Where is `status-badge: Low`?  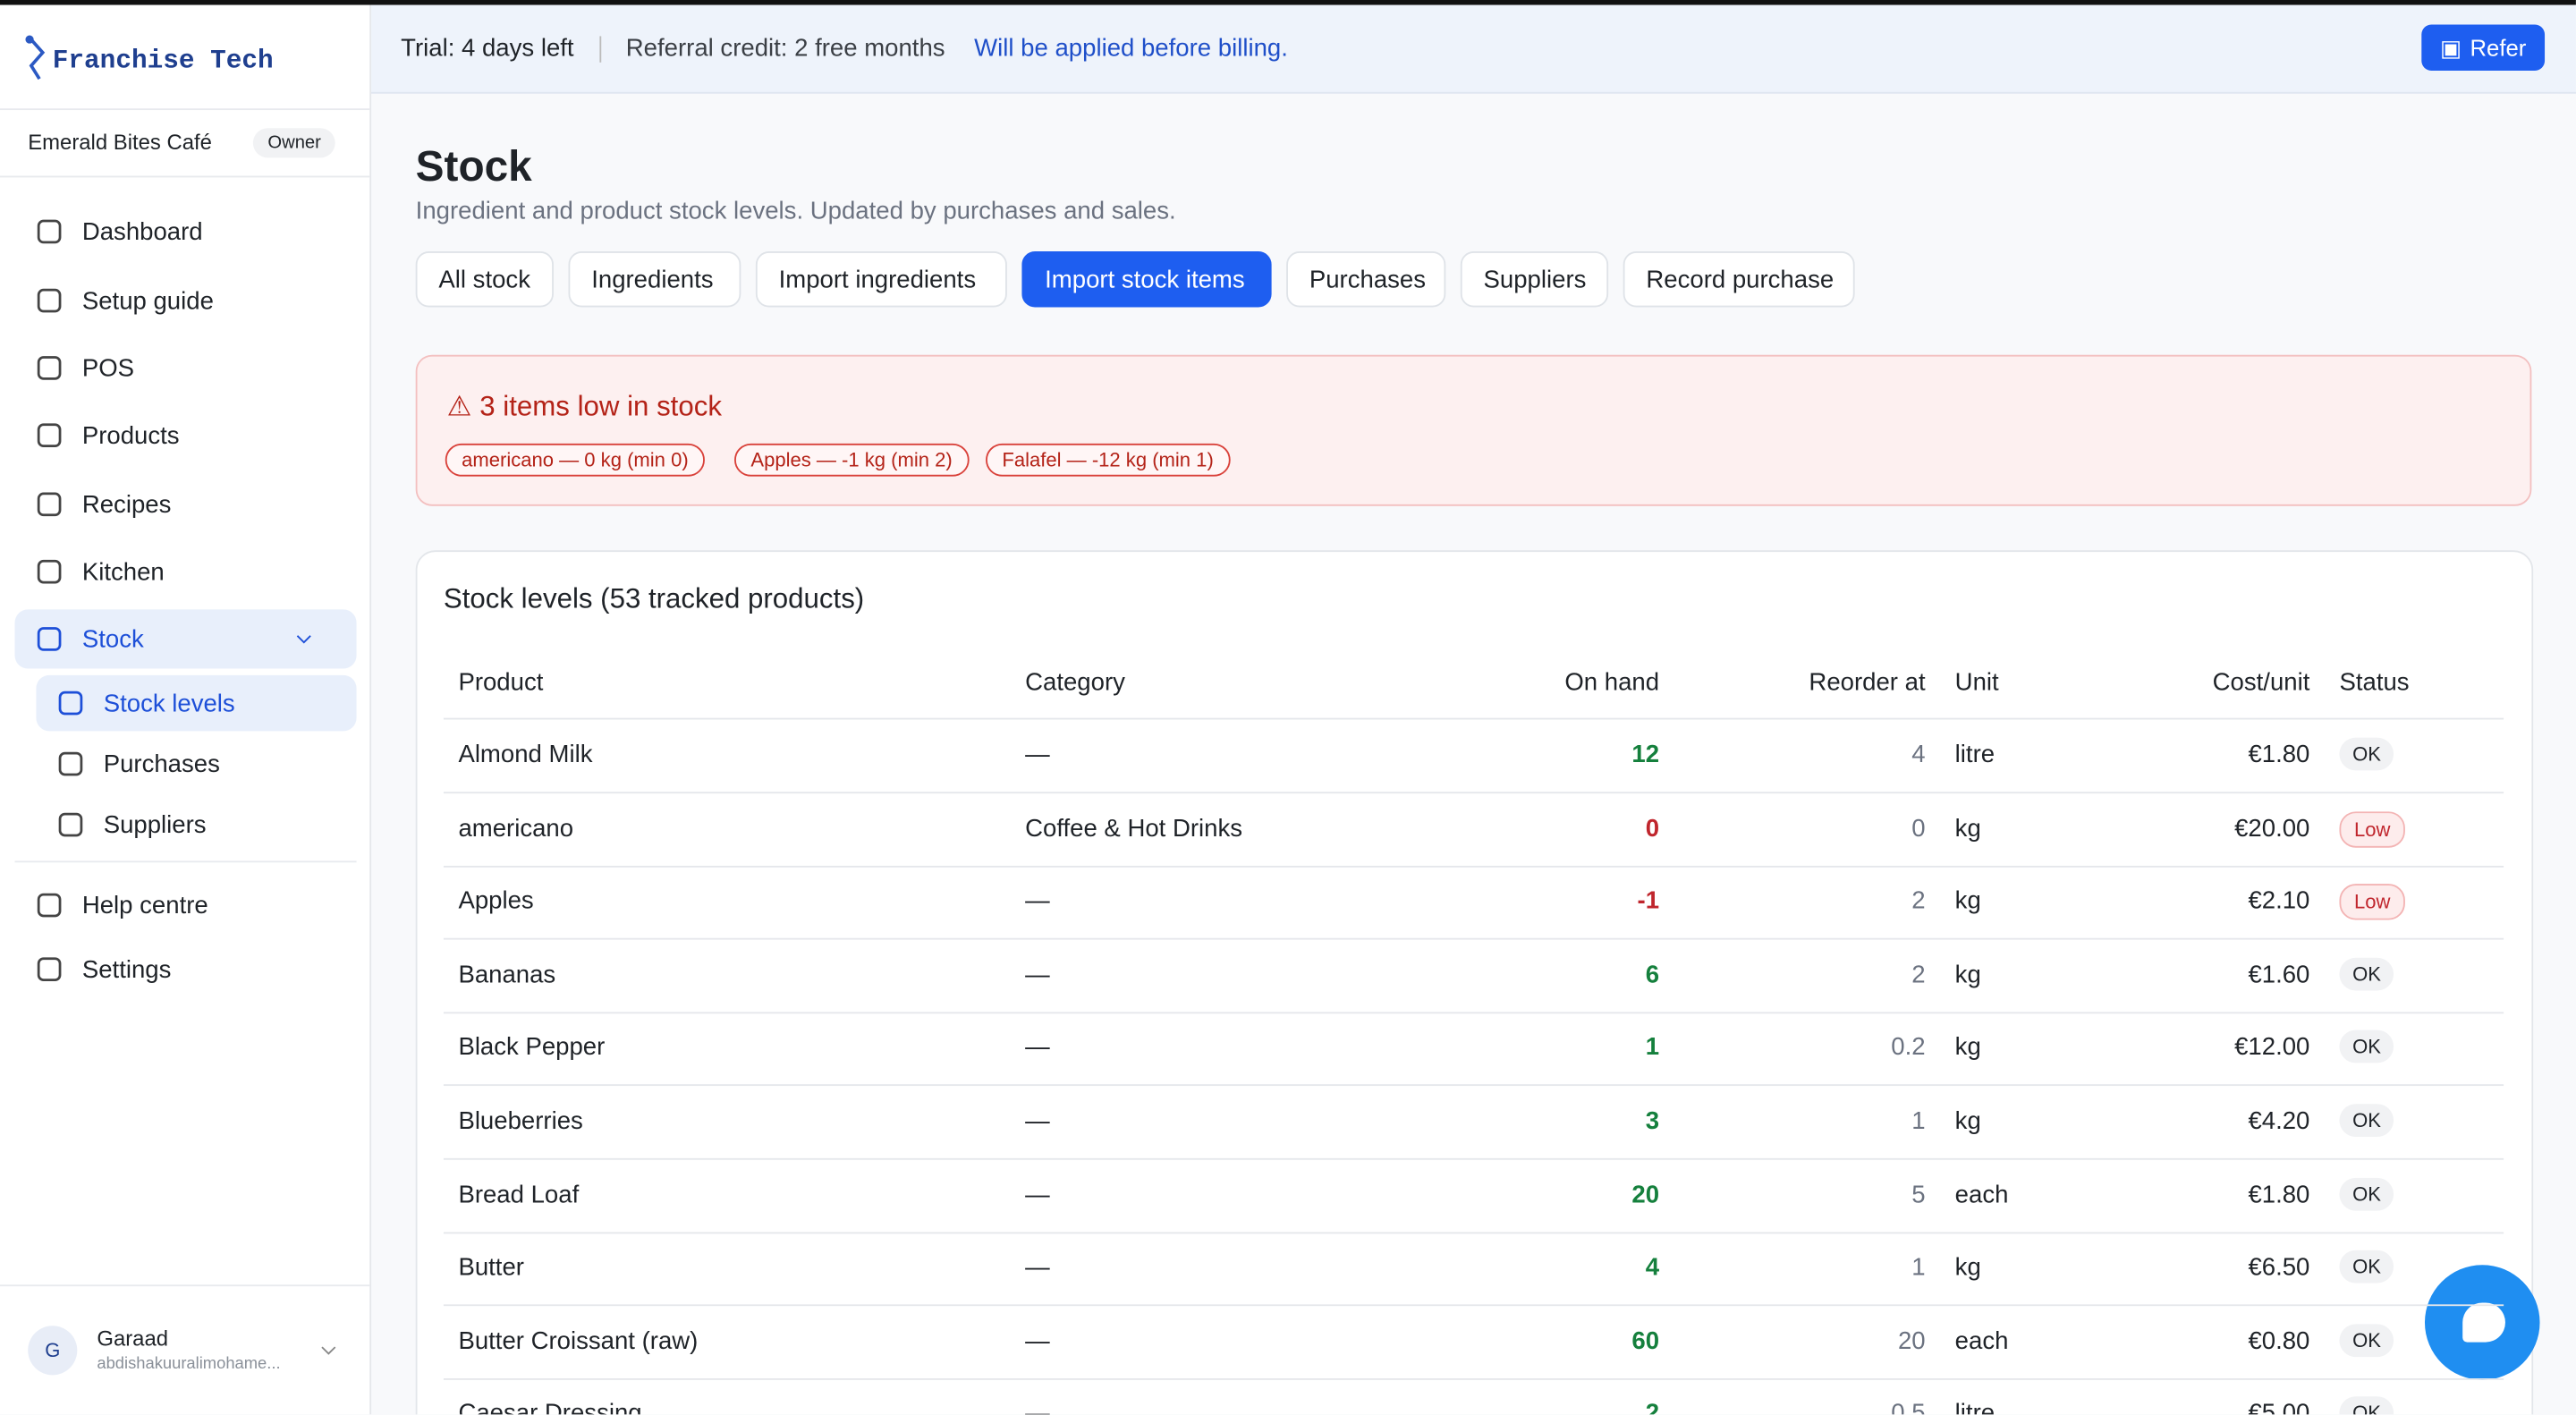 status-badge: Low is located at coordinates (2372, 828).